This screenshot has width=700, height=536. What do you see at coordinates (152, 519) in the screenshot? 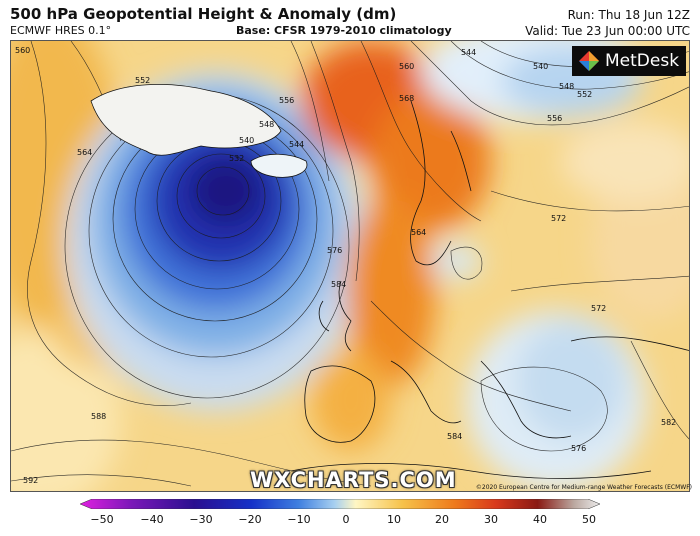
I see `colorbar-tick: −40` at bounding box center [152, 519].